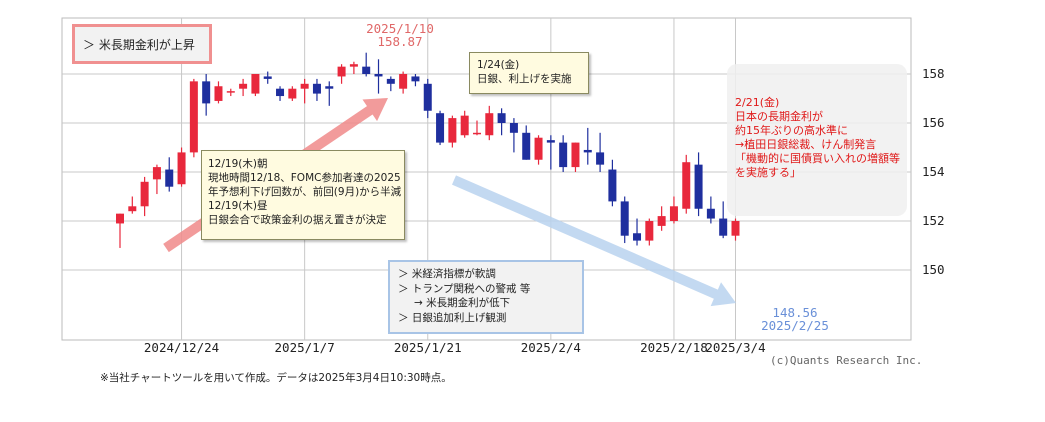 This screenshot has width=1045, height=422. What do you see at coordinates (594, 241) in the screenshot?
I see `down-trend-arrow` at bounding box center [594, 241].